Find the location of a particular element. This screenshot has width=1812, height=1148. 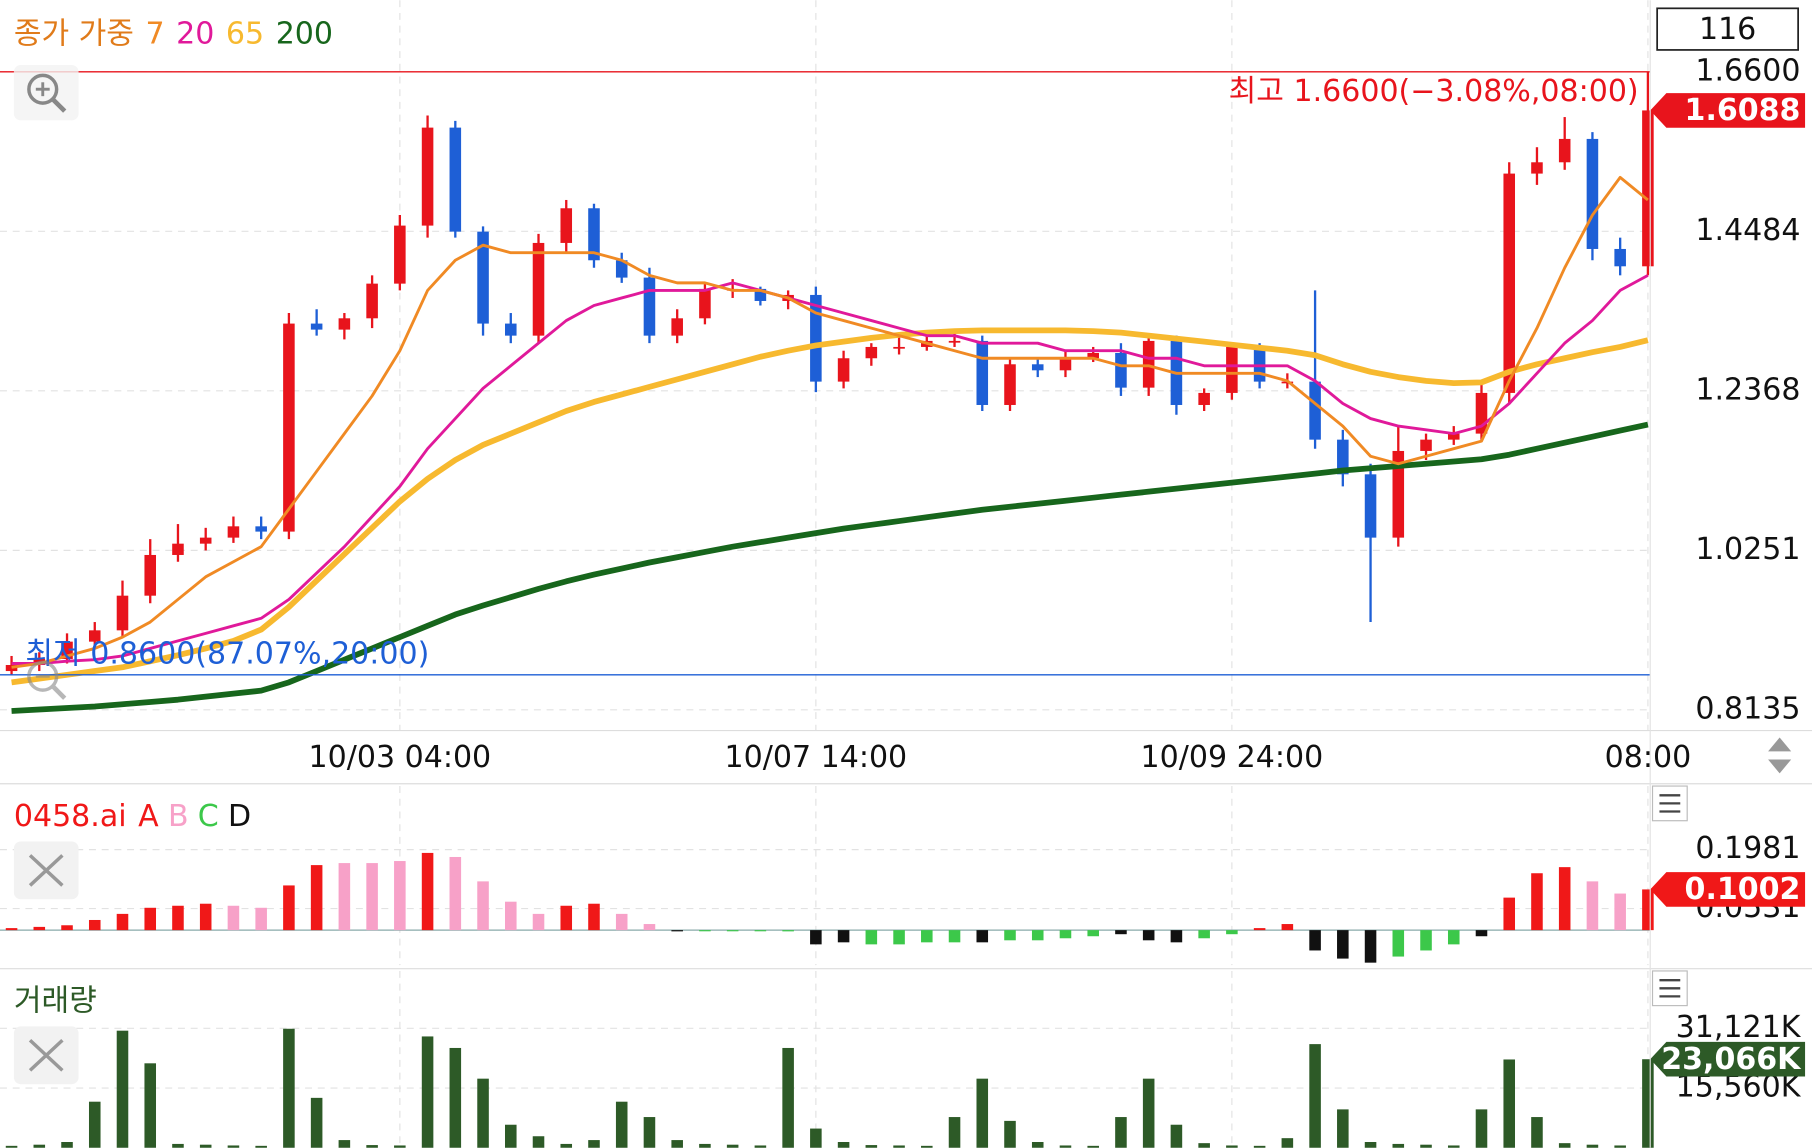

y-tick-label: 1.4484 is located at coordinates (1747, 230).